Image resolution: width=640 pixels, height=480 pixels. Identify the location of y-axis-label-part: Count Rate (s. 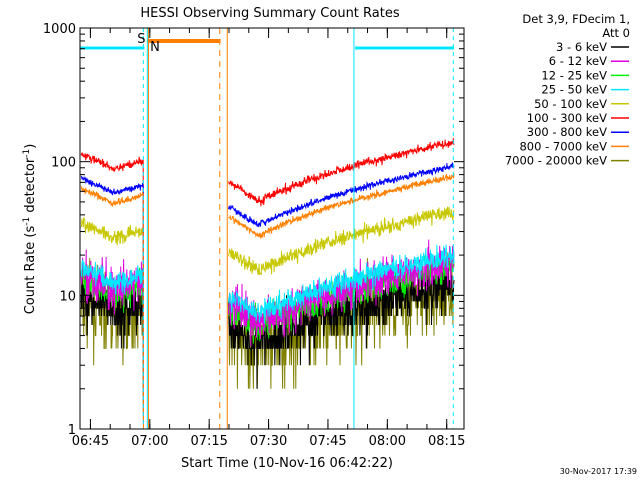
(30, 270).